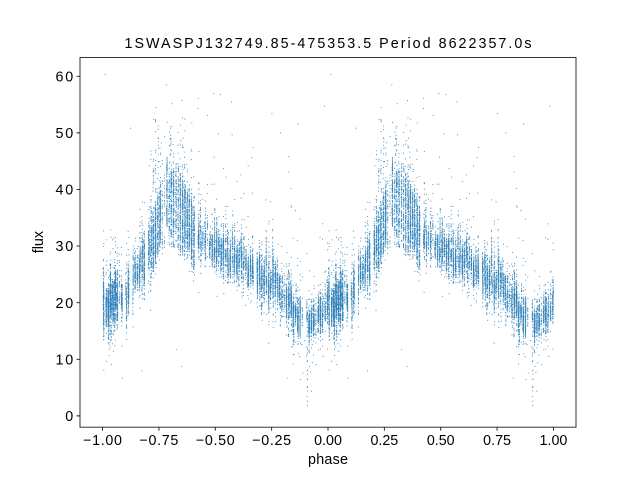  I want to click on svg-text: −1.00, so click(102, 441).